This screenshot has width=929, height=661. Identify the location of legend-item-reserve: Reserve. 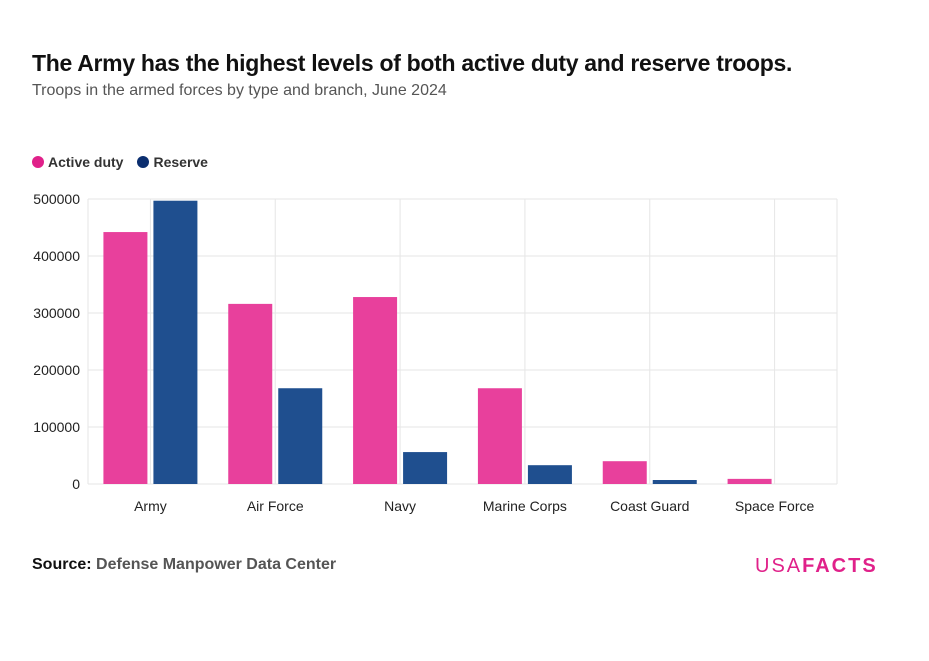
(172, 162).